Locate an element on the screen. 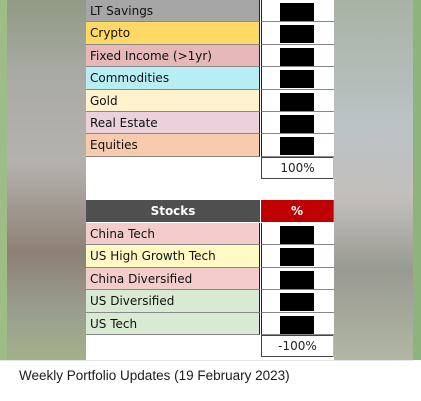 This screenshot has height=401, width=421. table-row: LT Savings is located at coordinates (210, 11).